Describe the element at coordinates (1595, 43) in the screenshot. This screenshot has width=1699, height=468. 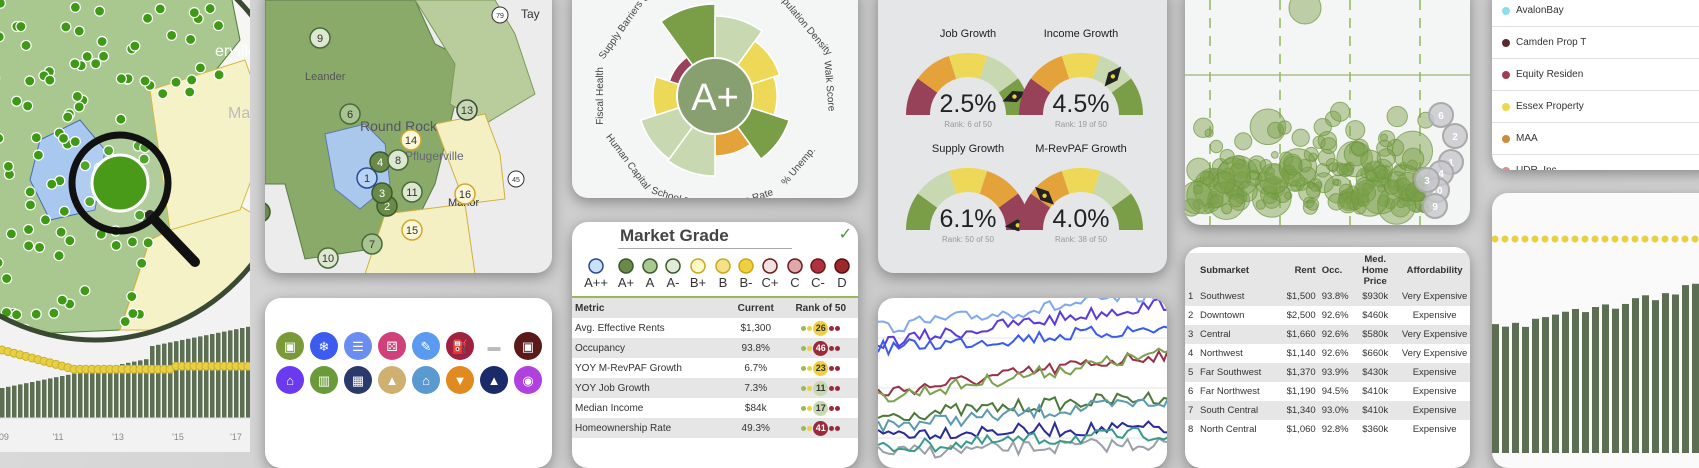
I see `legend-item: Camden Prop T` at that location.